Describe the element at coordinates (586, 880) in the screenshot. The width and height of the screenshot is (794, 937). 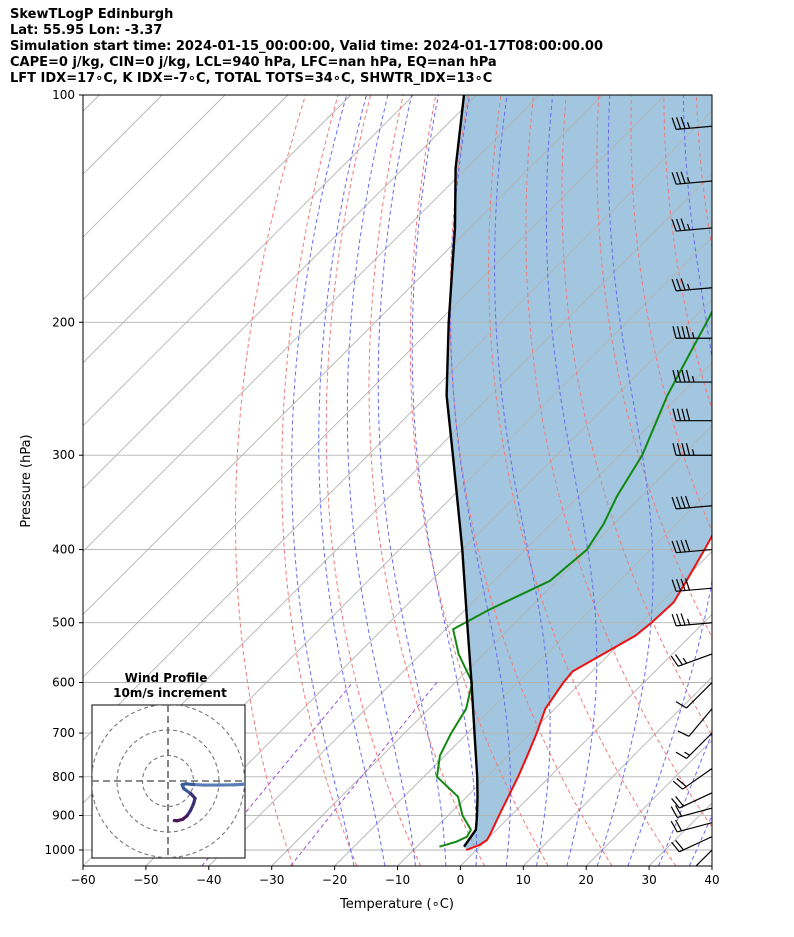
I see `x-tick-label: 20` at that location.